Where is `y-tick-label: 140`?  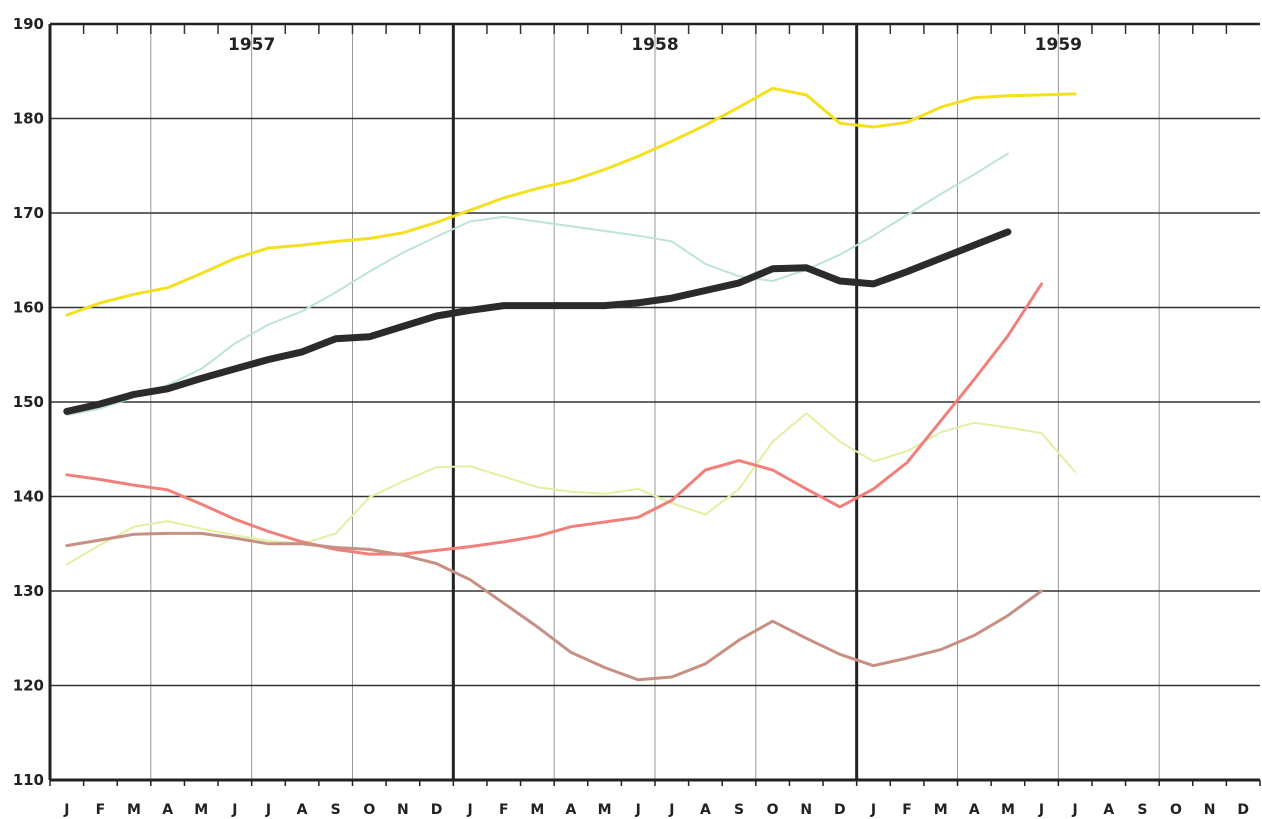
y-tick-label: 140 is located at coordinates (28, 497).